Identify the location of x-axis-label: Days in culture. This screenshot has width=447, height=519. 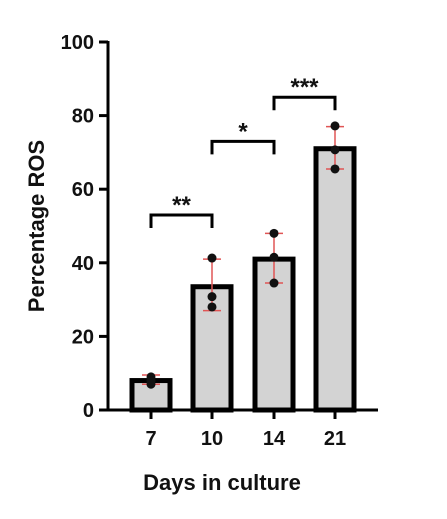
(222, 482).